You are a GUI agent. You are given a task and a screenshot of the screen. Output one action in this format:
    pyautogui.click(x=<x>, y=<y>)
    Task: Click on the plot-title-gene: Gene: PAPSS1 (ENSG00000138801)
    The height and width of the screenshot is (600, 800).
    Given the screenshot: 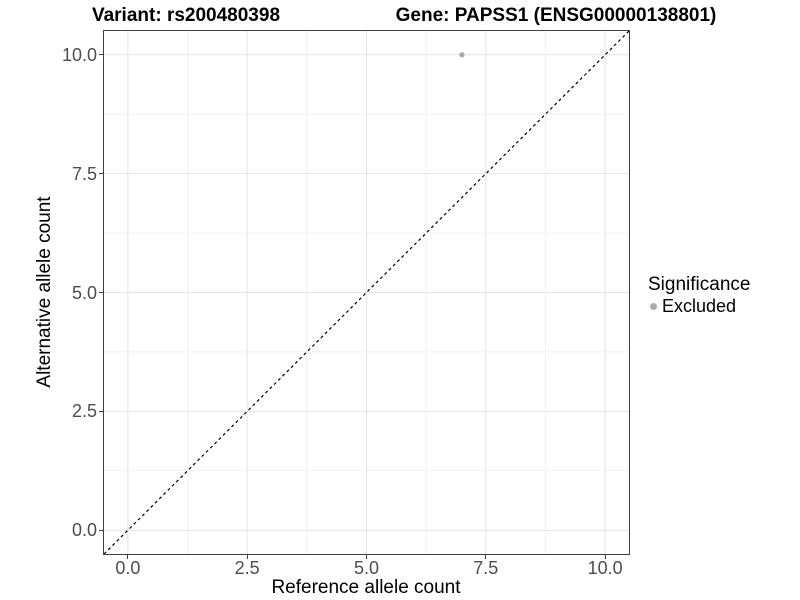 What is the action you would take?
    pyautogui.click(x=556, y=15)
    